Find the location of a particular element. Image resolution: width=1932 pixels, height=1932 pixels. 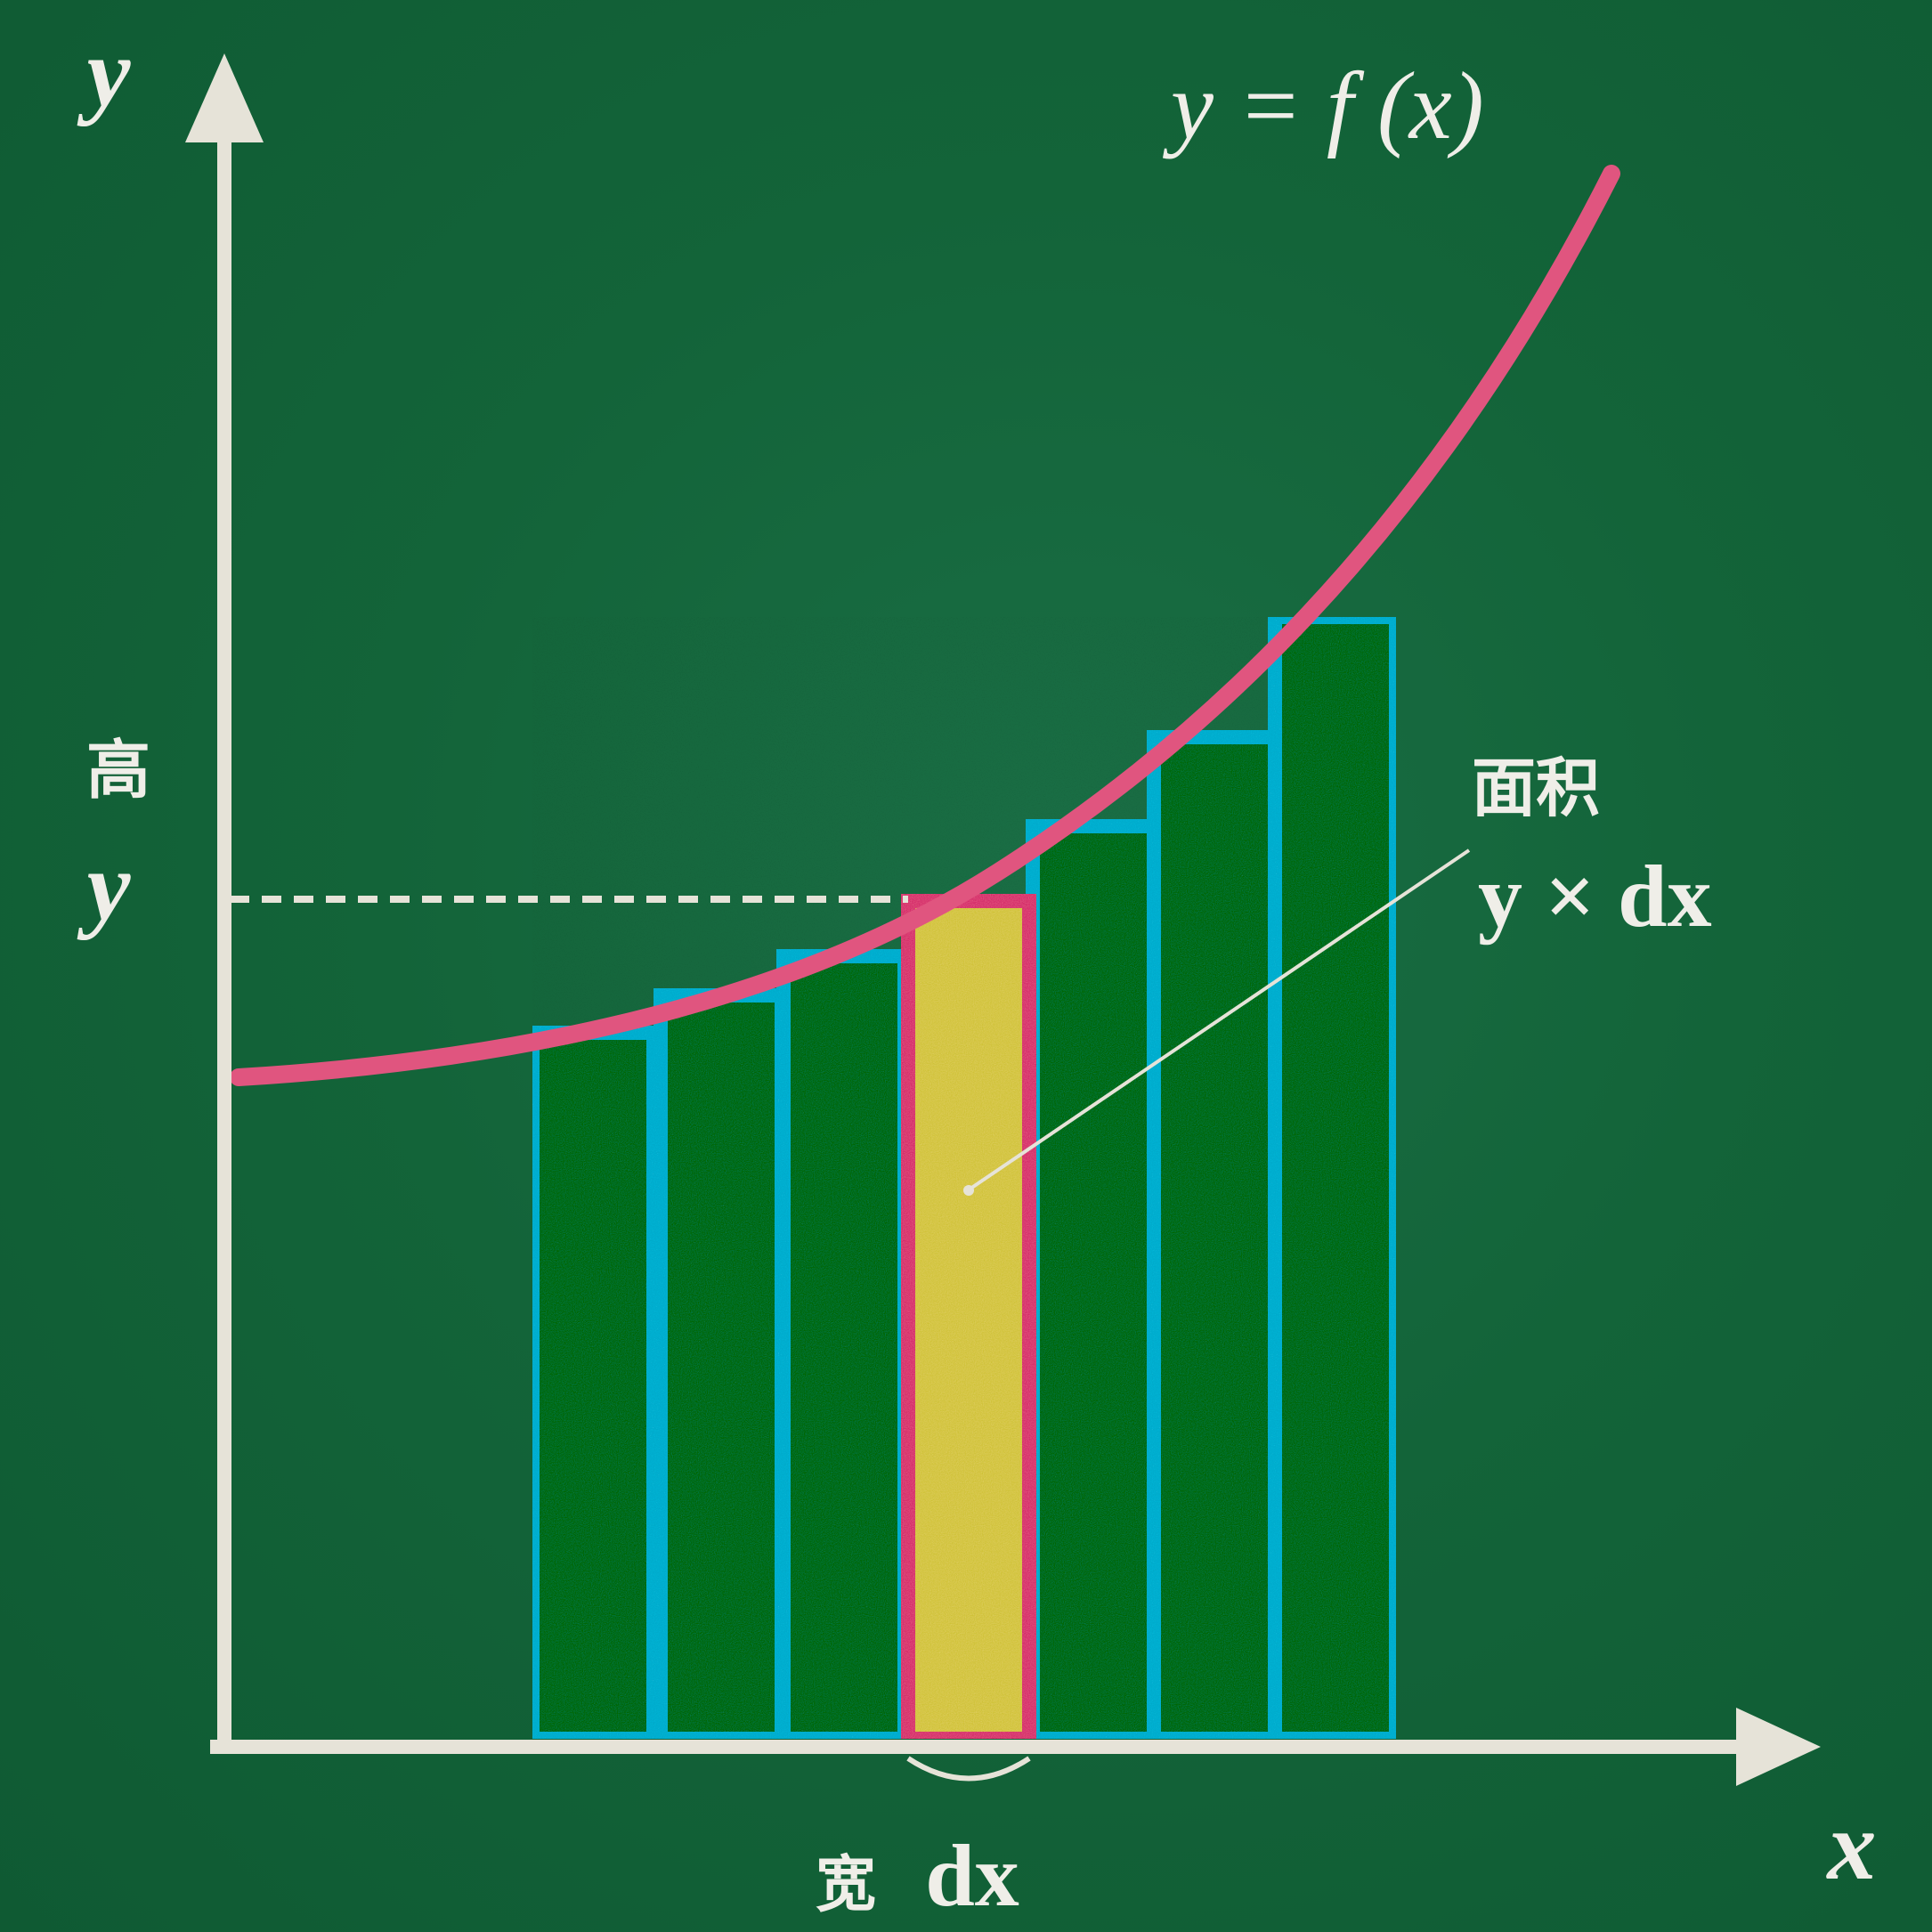

x-axis-label: x is located at coordinates (1852, 1846).